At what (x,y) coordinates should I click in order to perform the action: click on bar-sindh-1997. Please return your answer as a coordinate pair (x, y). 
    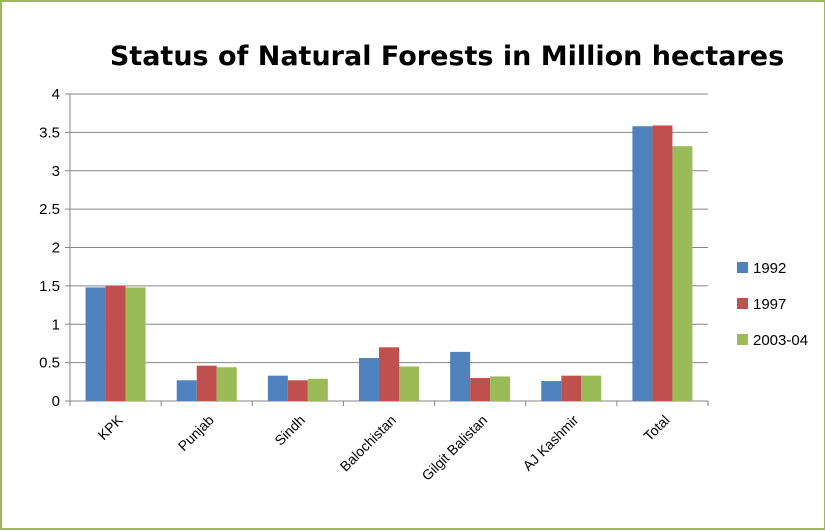
    Looking at the image, I should click on (297, 390).